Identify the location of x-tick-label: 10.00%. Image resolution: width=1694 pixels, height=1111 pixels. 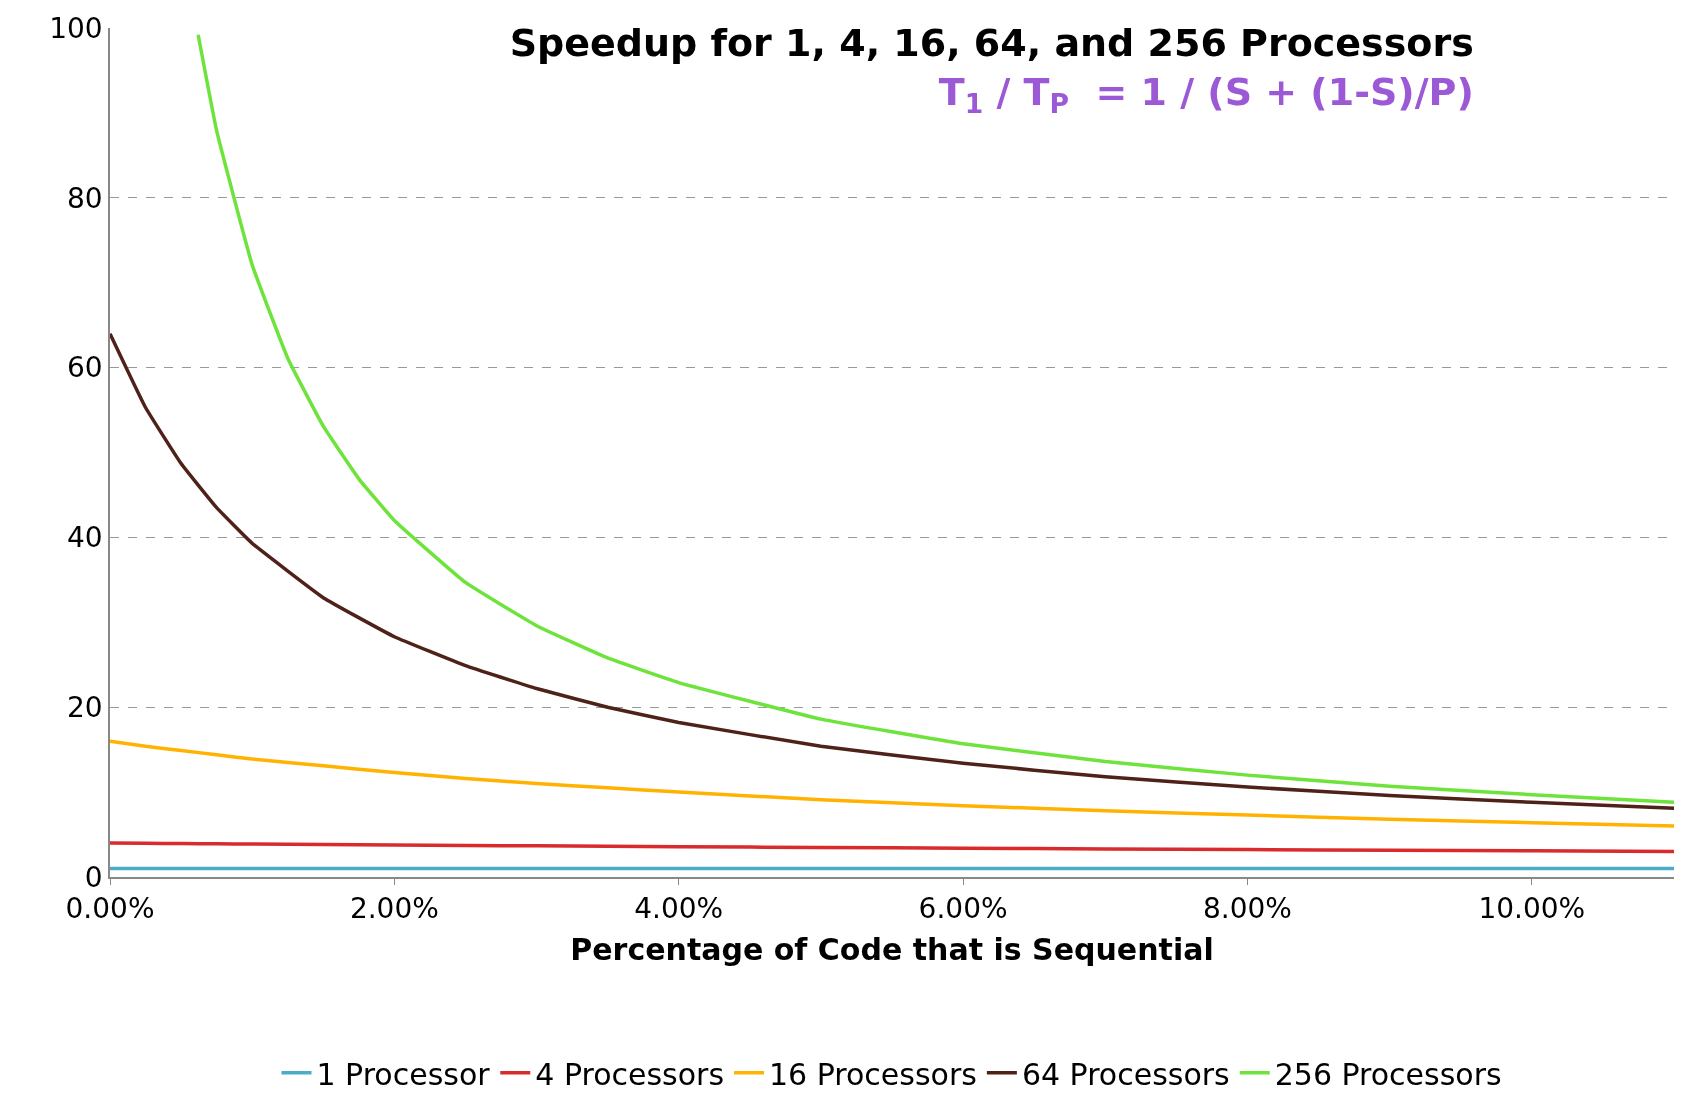
(1532, 909).